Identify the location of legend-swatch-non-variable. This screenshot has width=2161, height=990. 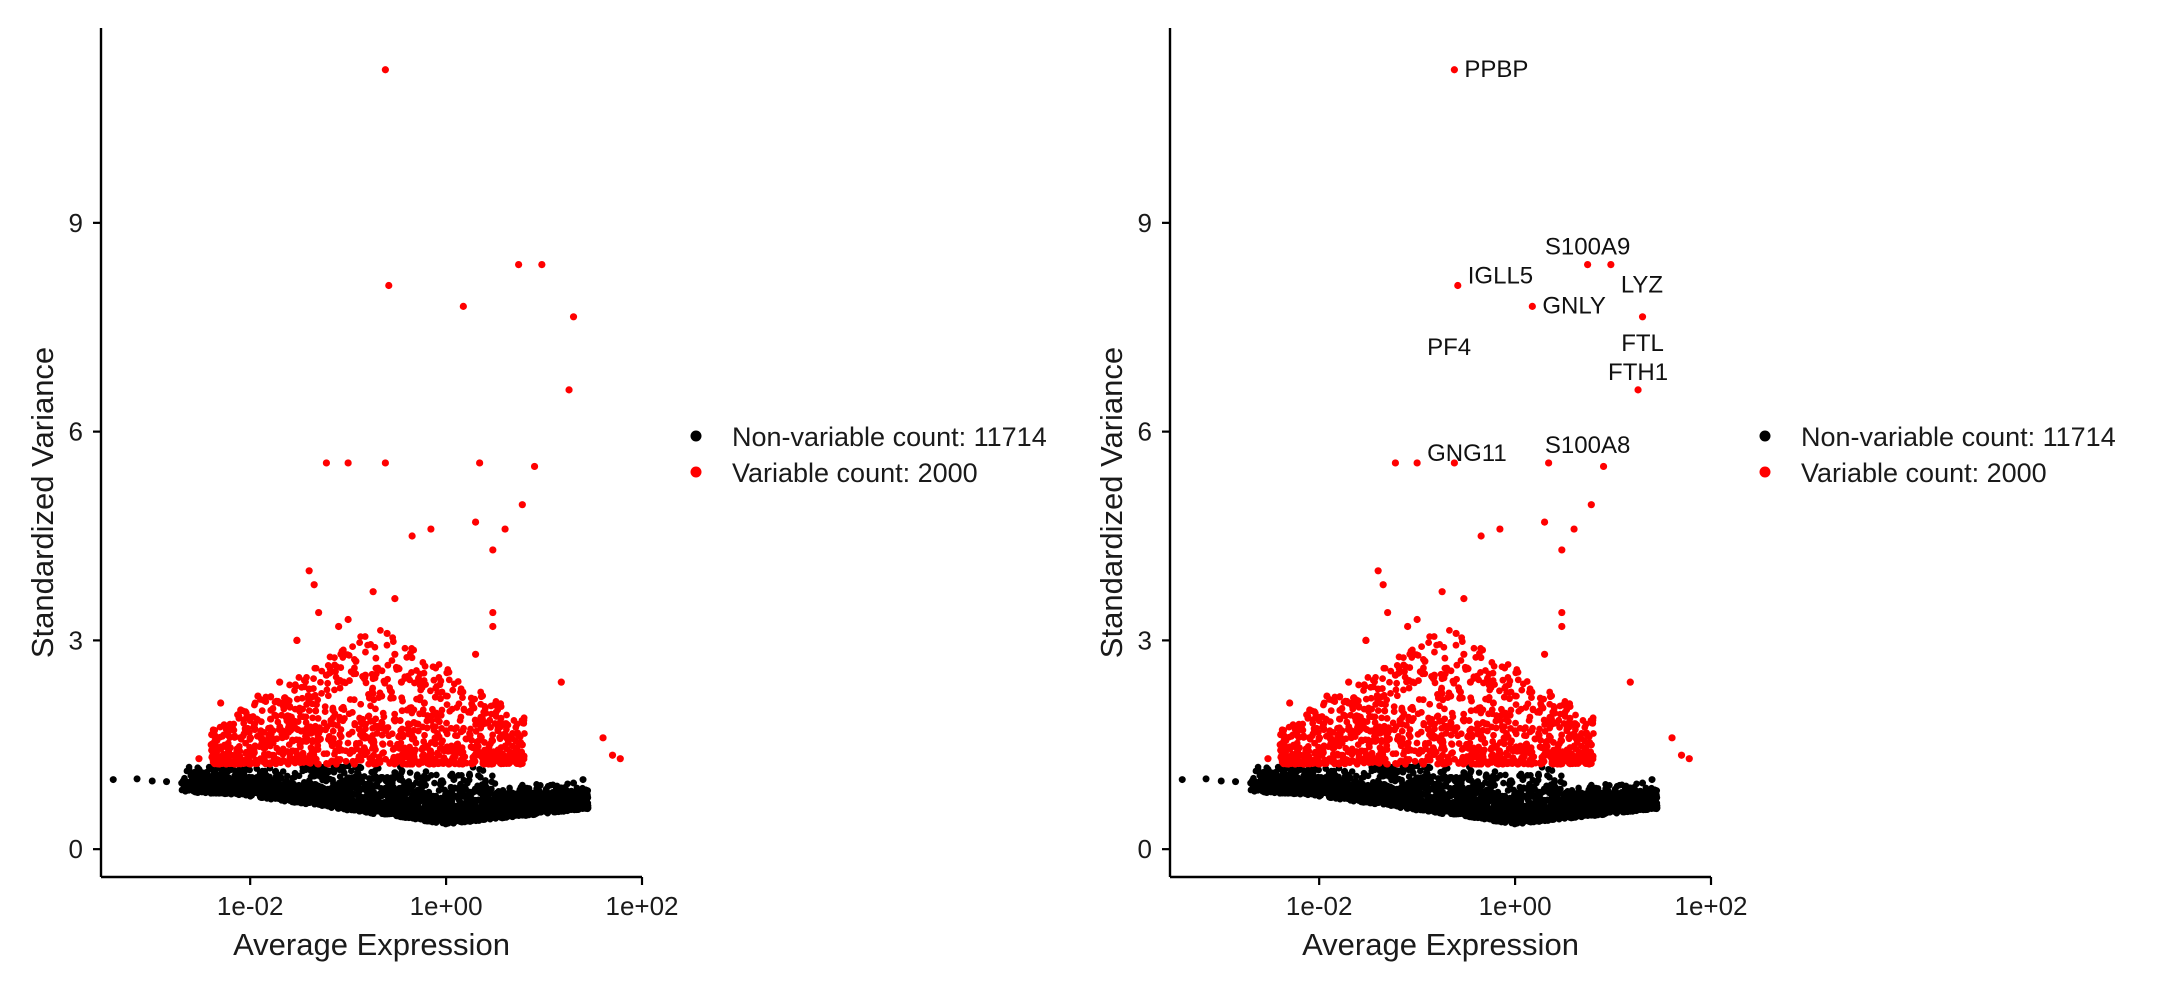
(696, 436).